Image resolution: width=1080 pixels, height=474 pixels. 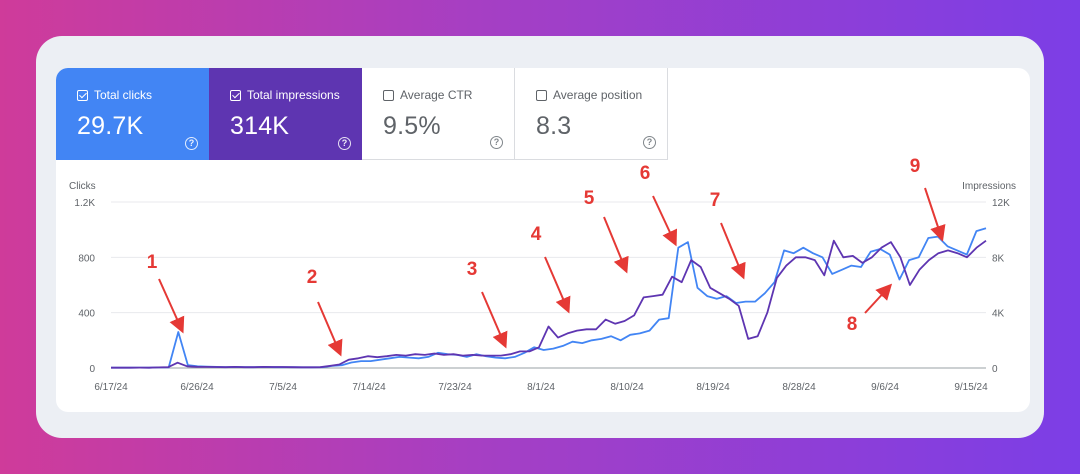 What do you see at coordinates (998, 258) in the screenshot?
I see `right-tick-label: 8K` at bounding box center [998, 258].